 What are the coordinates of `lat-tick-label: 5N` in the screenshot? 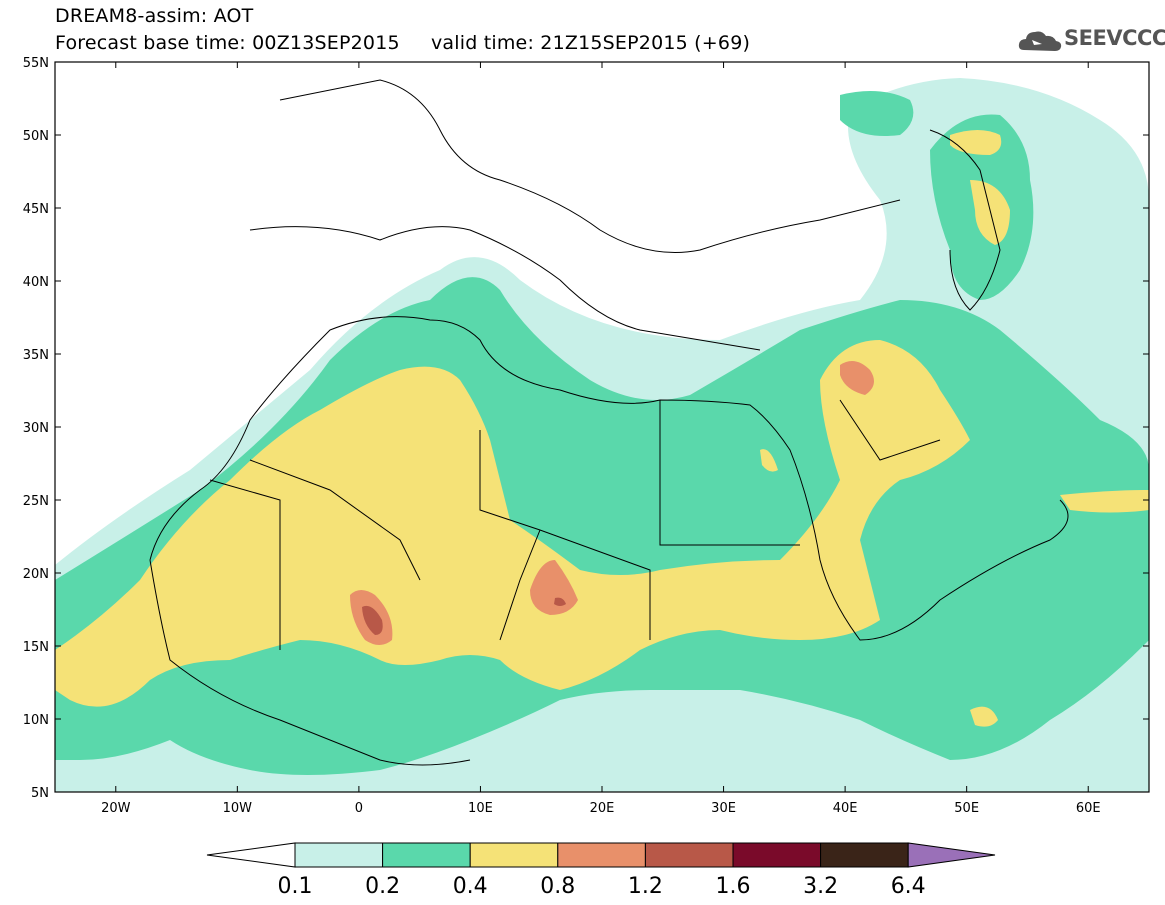 It's located at (40, 793).